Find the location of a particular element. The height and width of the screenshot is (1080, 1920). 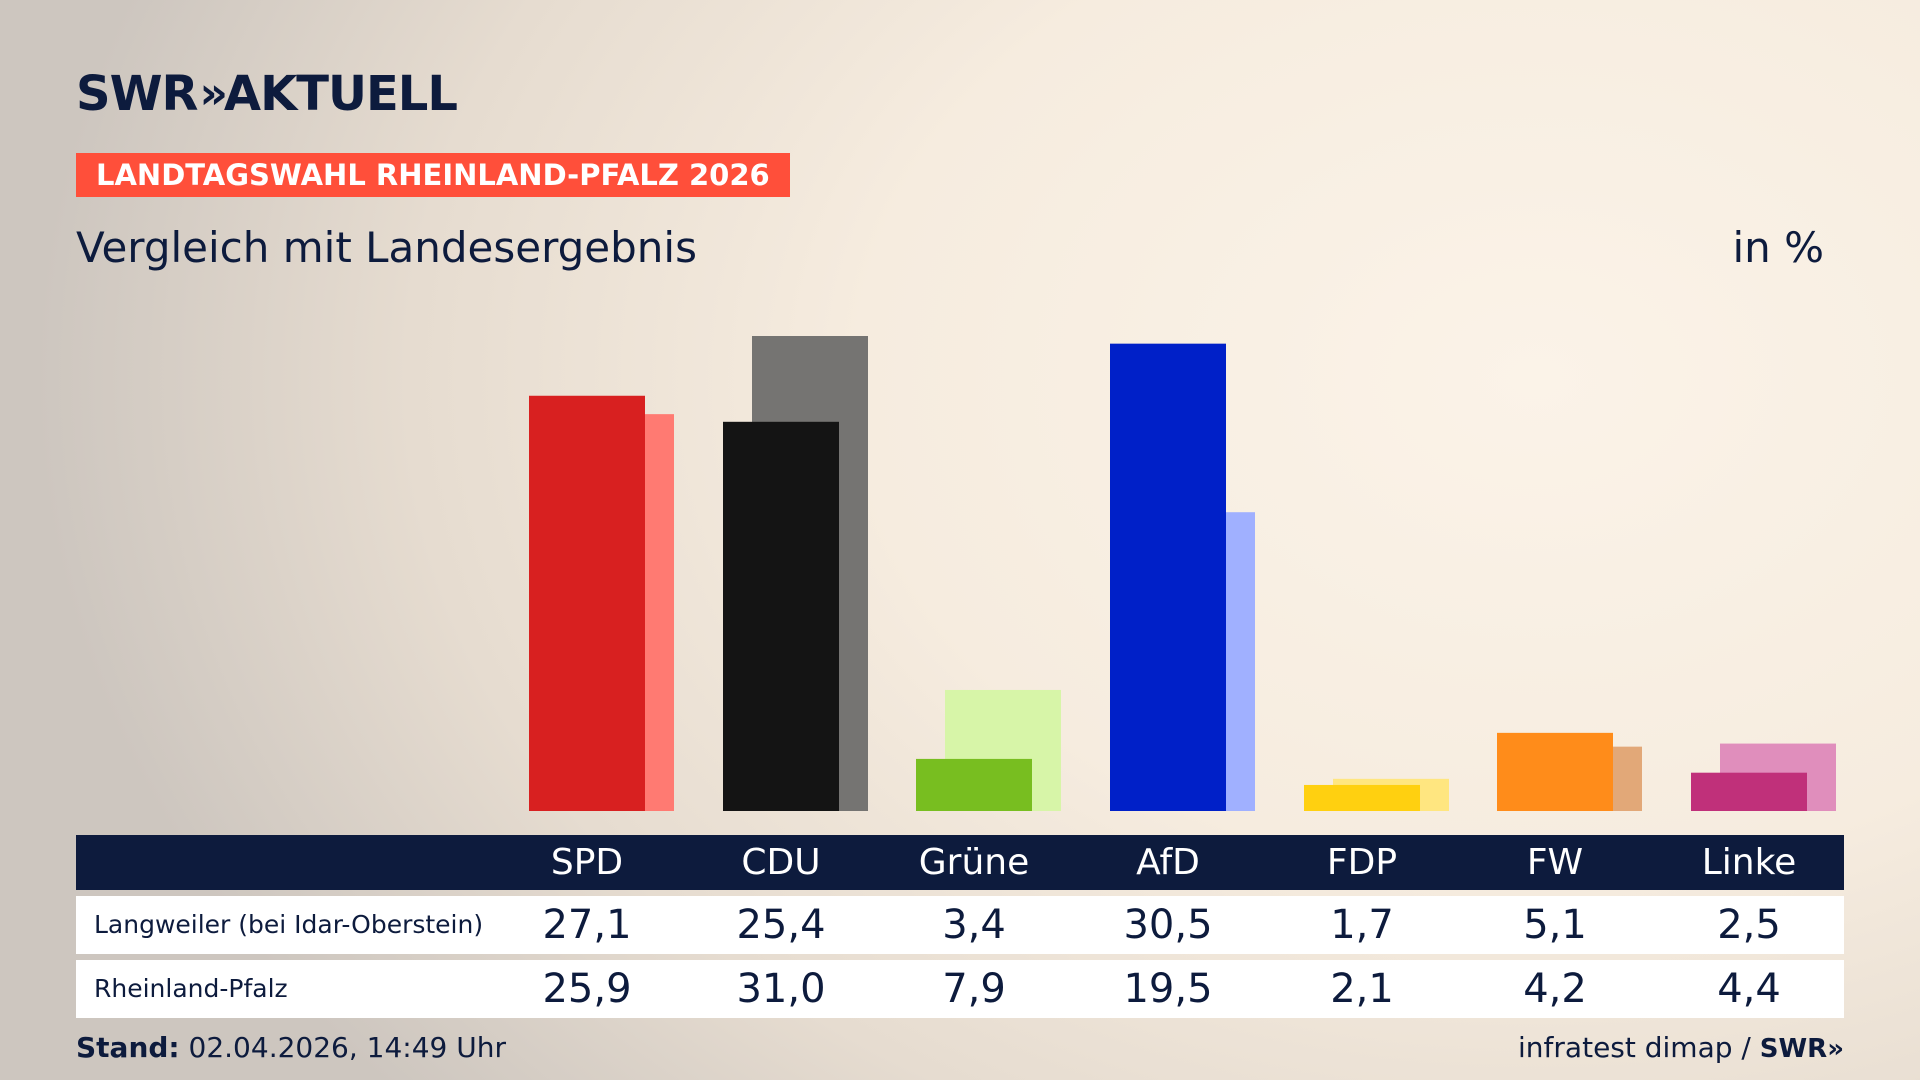

bar-local-cdu is located at coordinates (781, 616).